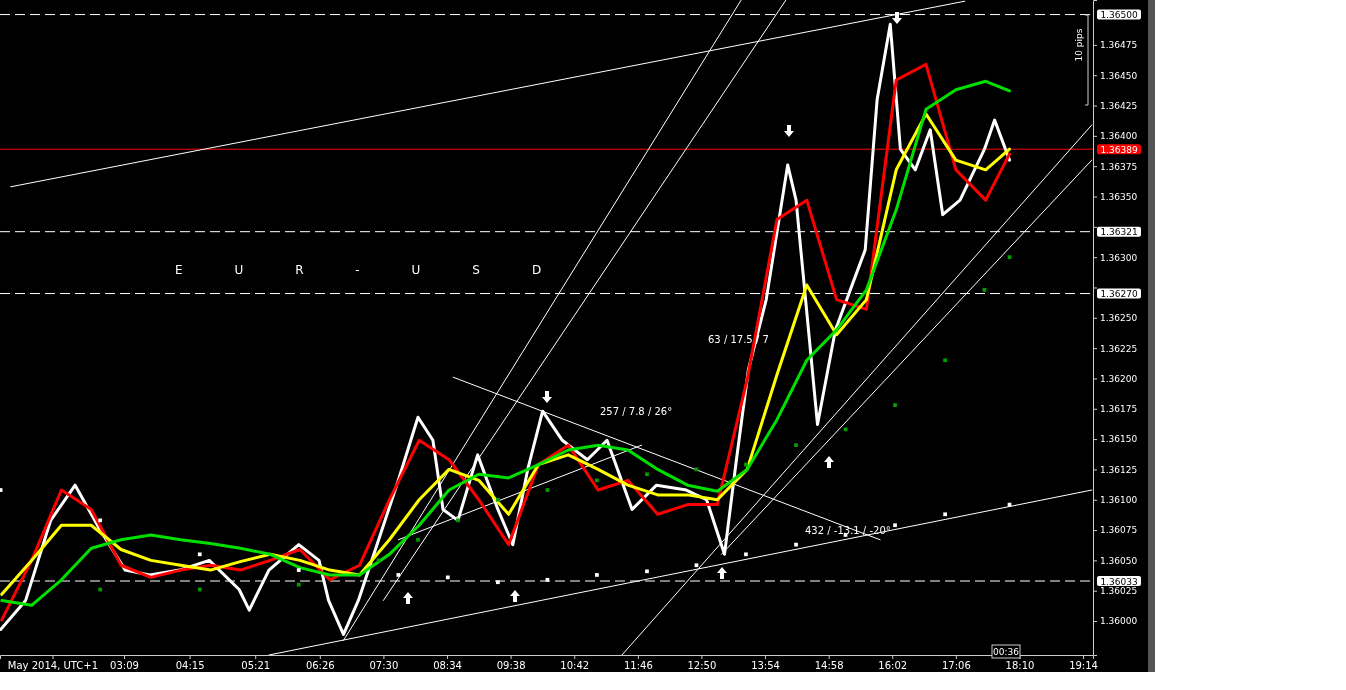  I want to click on annotation: 10 pips, so click(1079, 45).